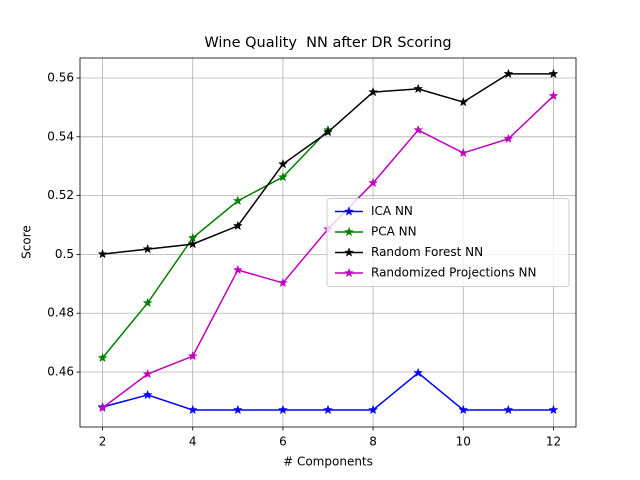 This screenshot has width=640, height=480. Describe the element at coordinates (60, 195) in the screenshot. I see `y-tick-label: 0.52` at that location.